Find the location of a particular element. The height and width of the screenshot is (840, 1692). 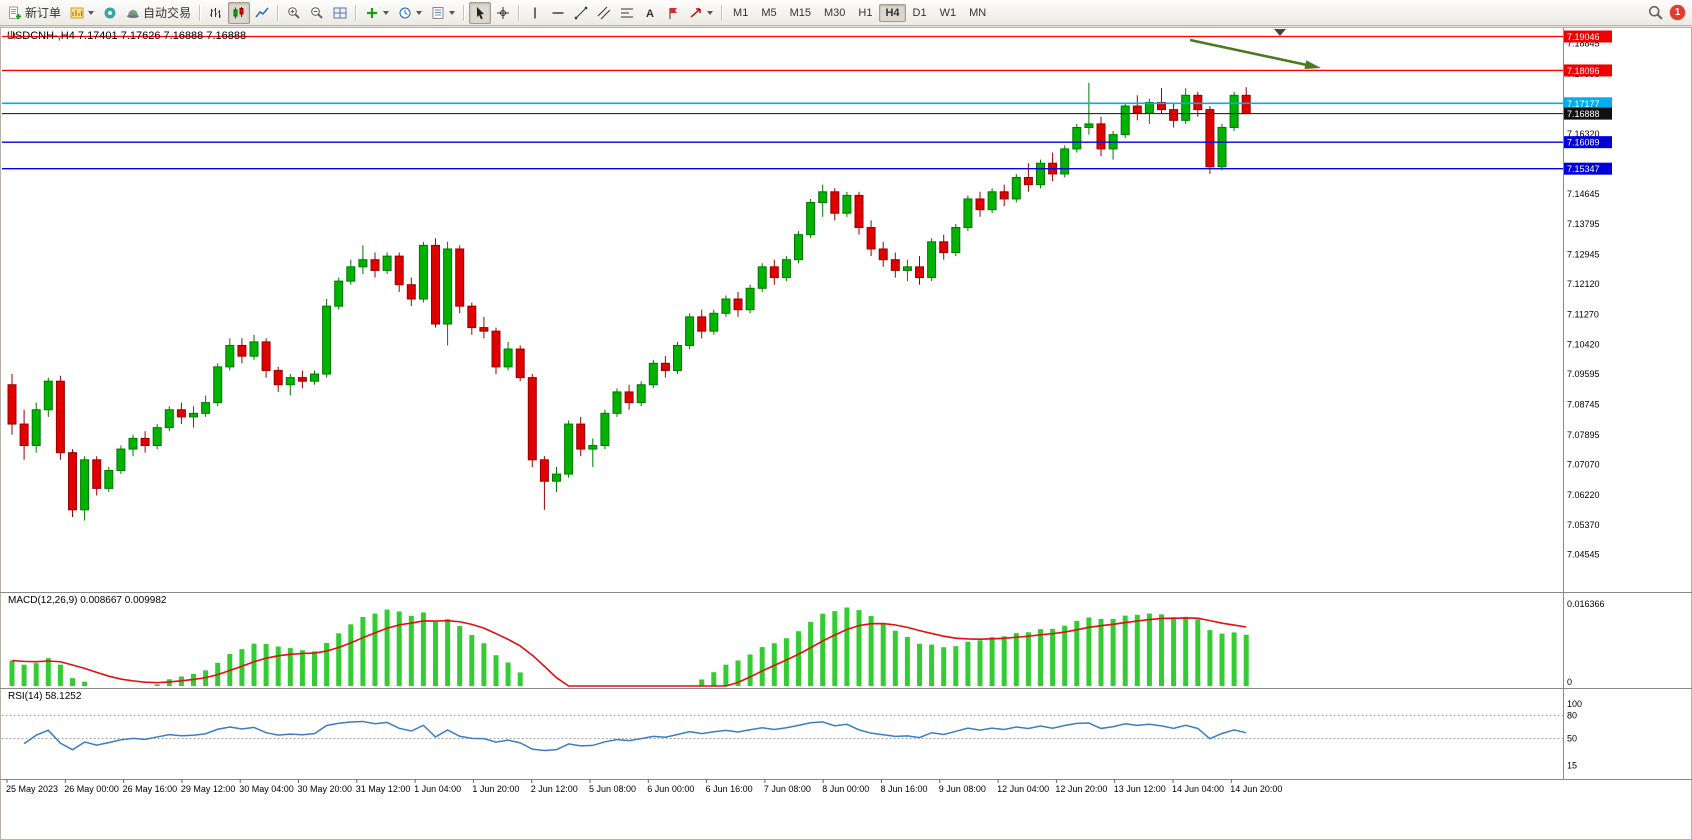

timeframe-m5: M5 is located at coordinates (769, 12).